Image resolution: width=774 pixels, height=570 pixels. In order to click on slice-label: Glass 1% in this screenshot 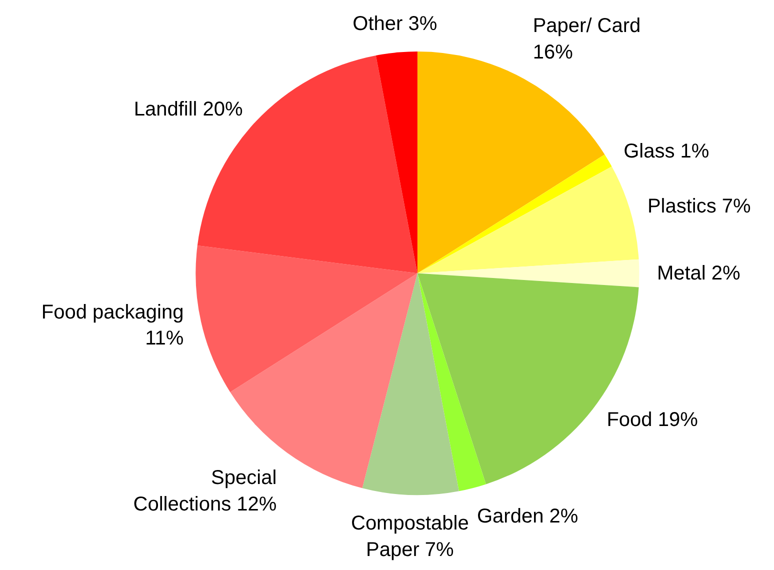, I will do `click(667, 151)`.